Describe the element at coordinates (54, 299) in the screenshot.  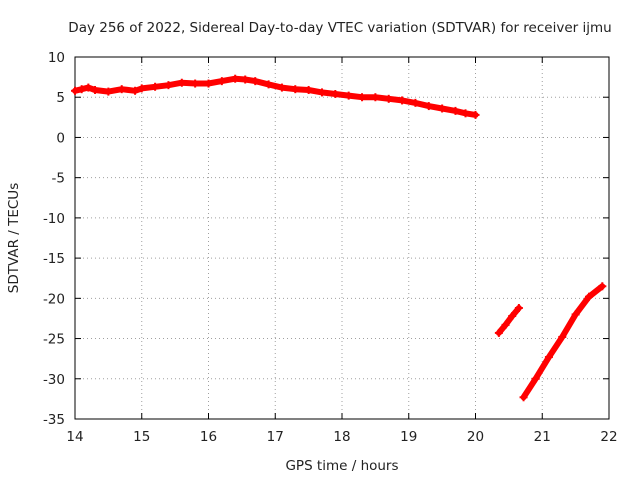
I see `y-tick-label: -20` at that location.